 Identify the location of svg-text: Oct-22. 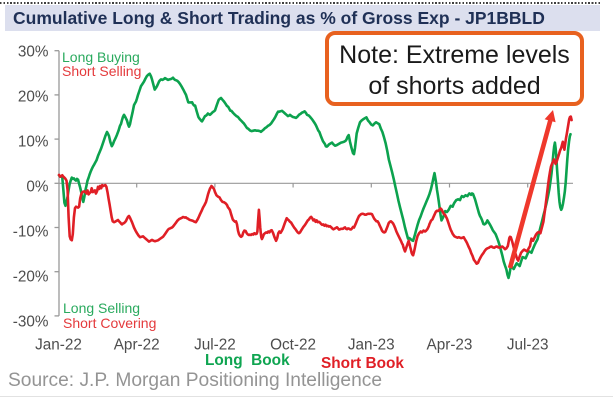
(293, 345).